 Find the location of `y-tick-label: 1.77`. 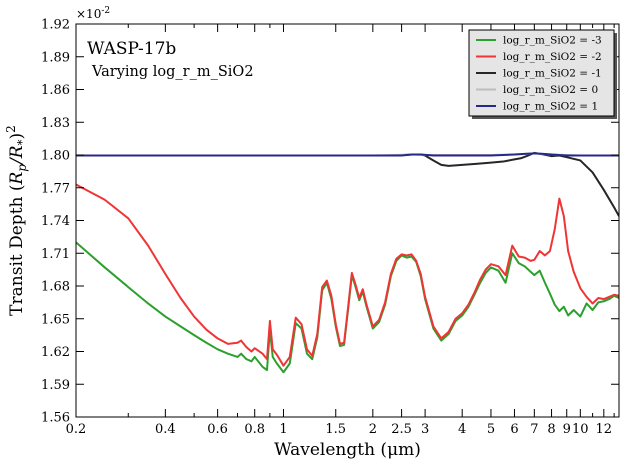

y-tick-label: 1.77 is located at coordinates (55, 188).